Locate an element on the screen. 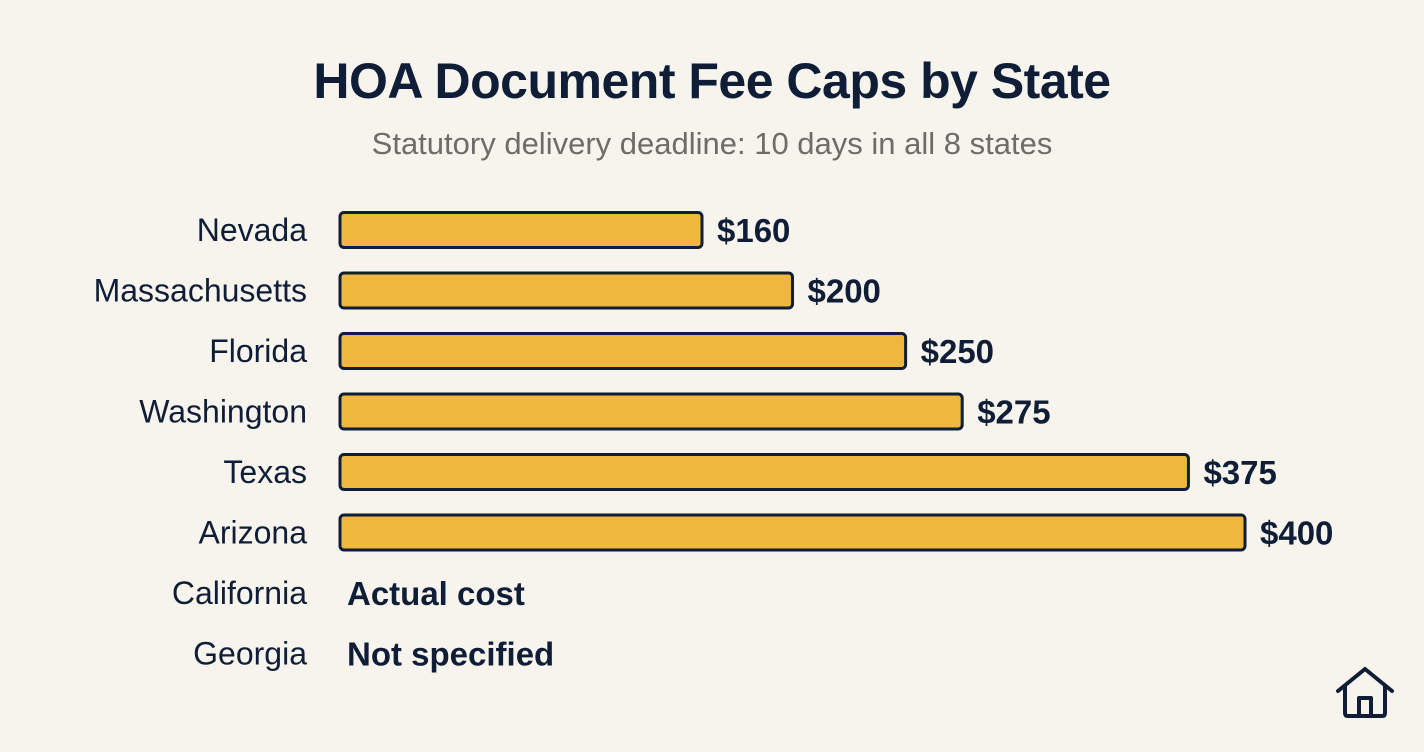  value-label: $375 is located at coordinates (1239, 472).